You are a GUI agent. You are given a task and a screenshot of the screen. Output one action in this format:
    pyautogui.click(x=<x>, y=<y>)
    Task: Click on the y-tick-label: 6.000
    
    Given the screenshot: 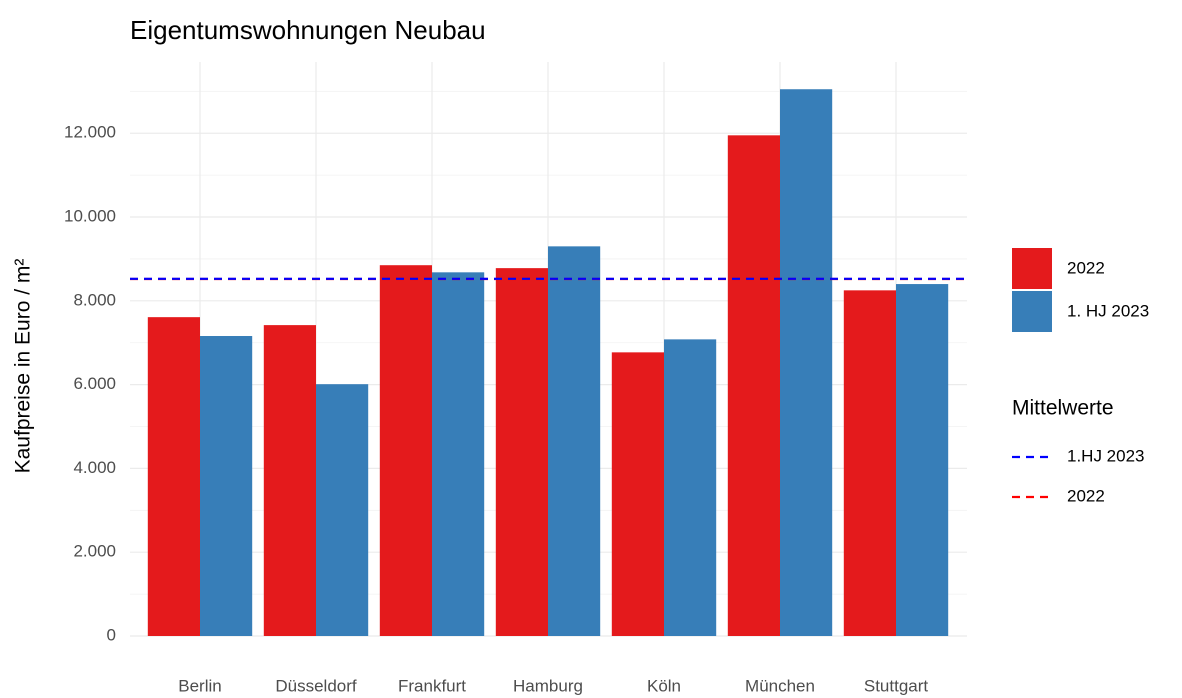 What is the action you would take?
    pyautogui.click(x=94, y=383)
    